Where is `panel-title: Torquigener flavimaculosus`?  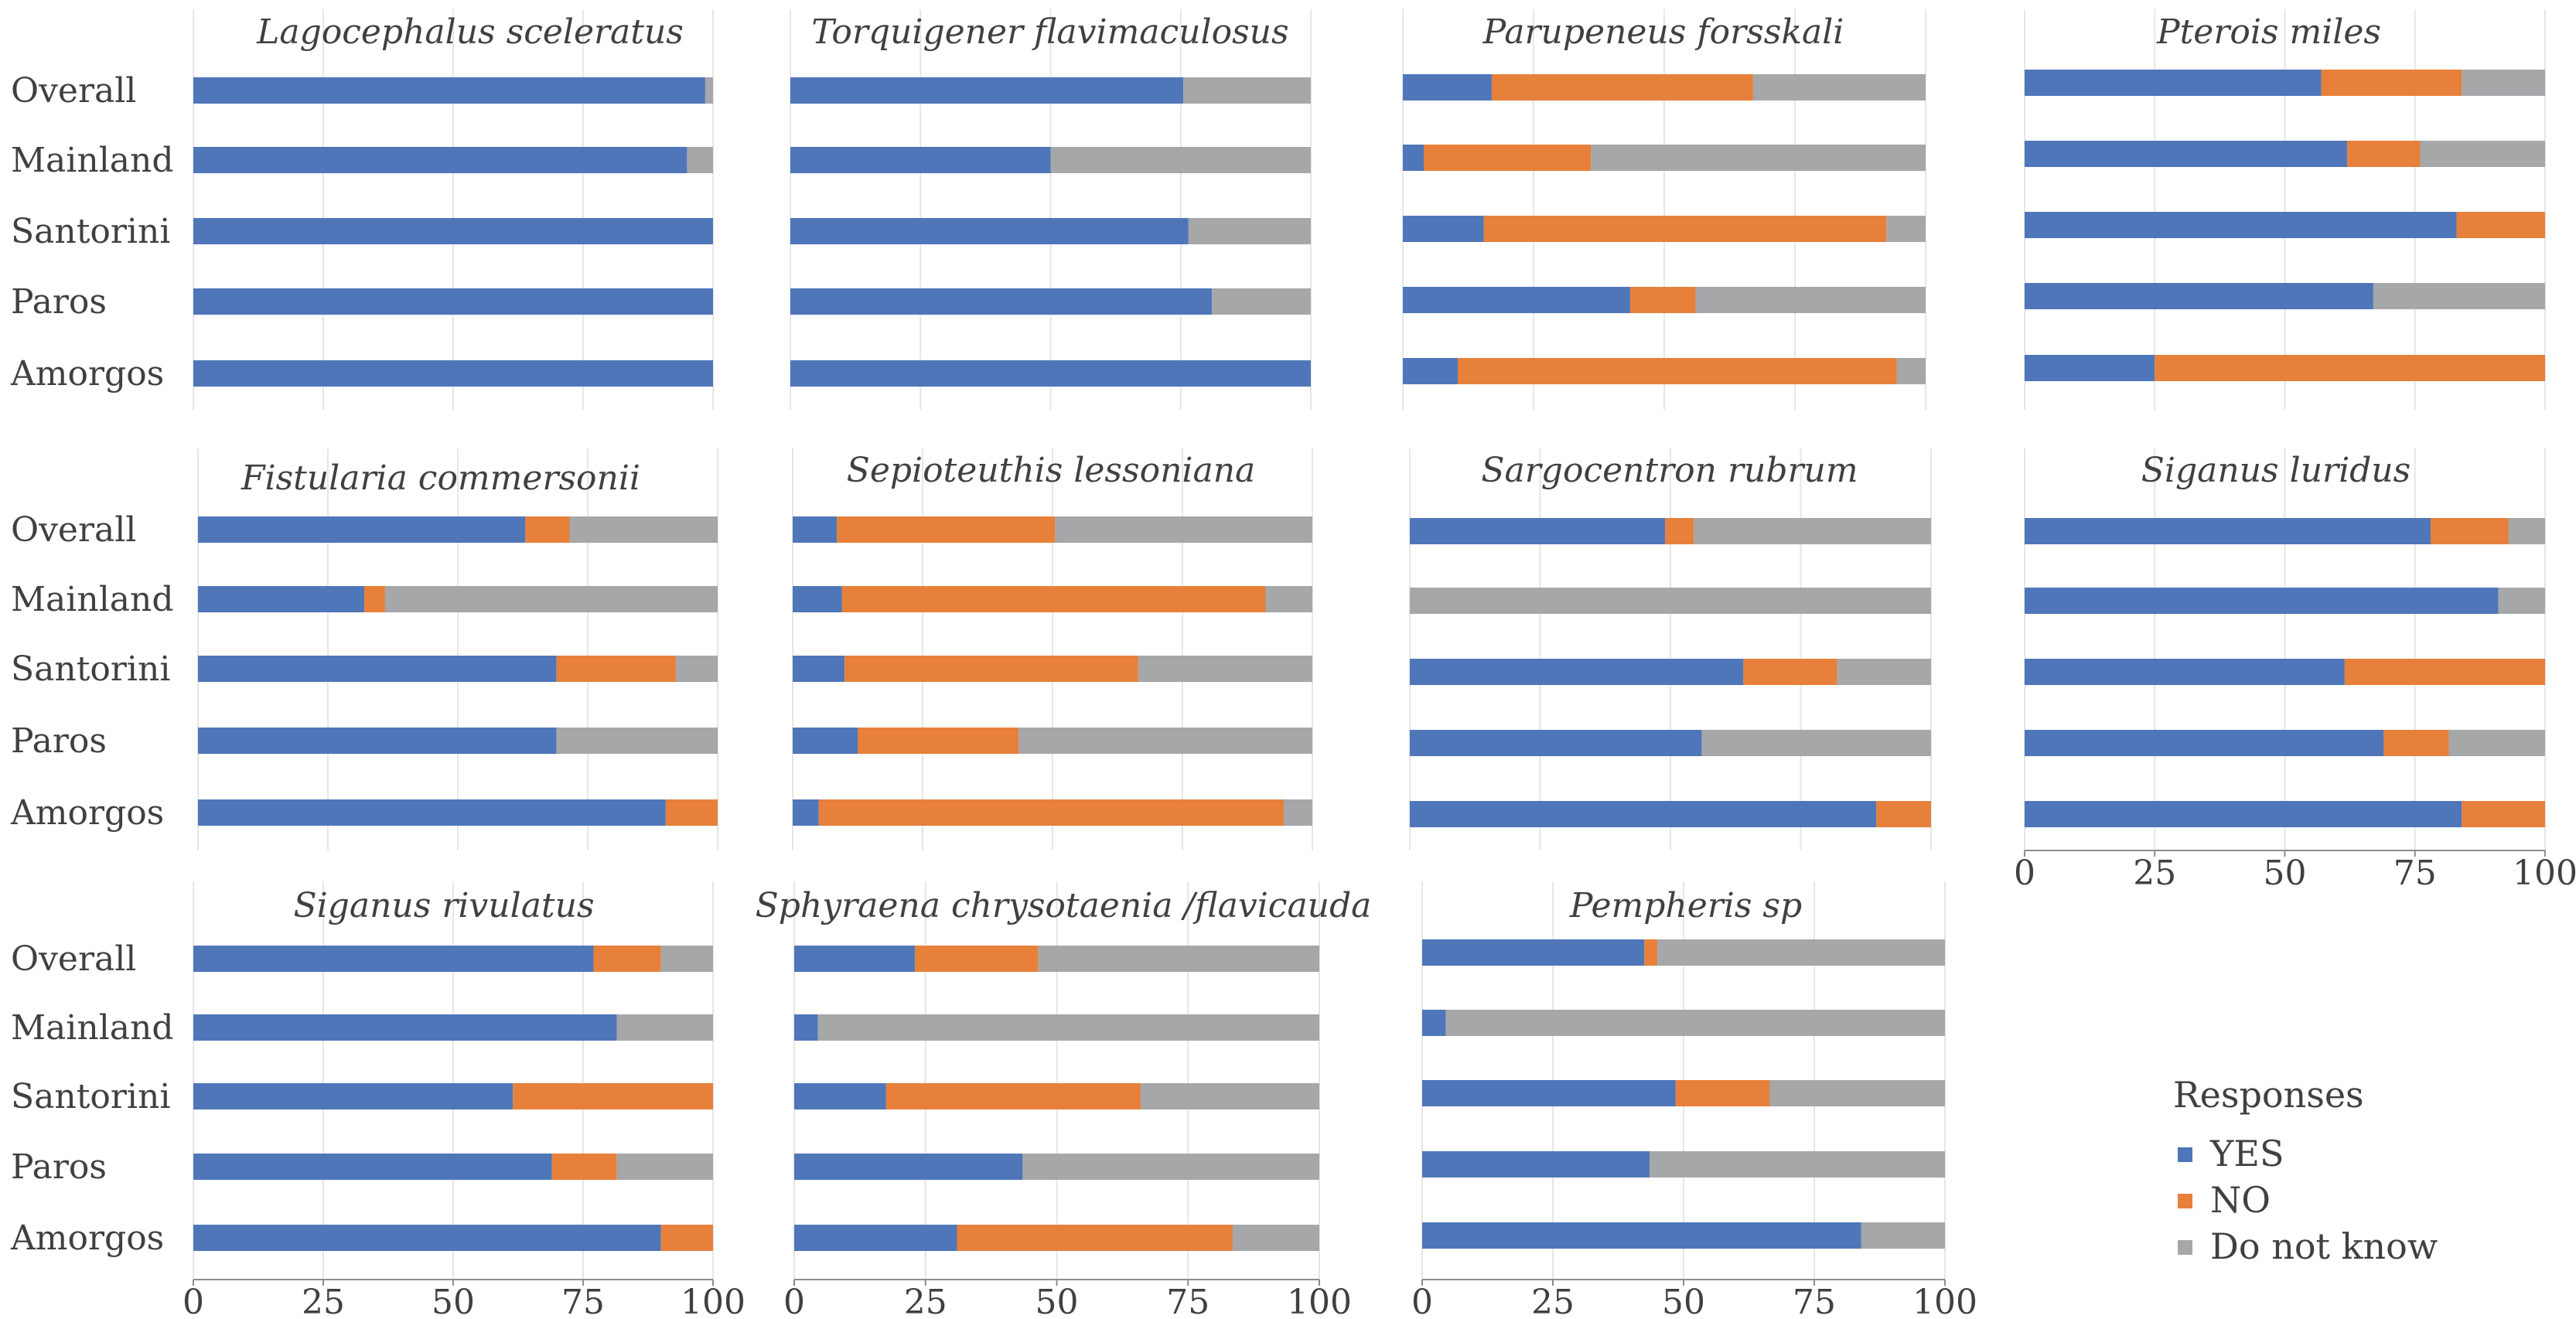
panel-title: Torquigener flavimaculosus is located at coordinates (1050, 32).